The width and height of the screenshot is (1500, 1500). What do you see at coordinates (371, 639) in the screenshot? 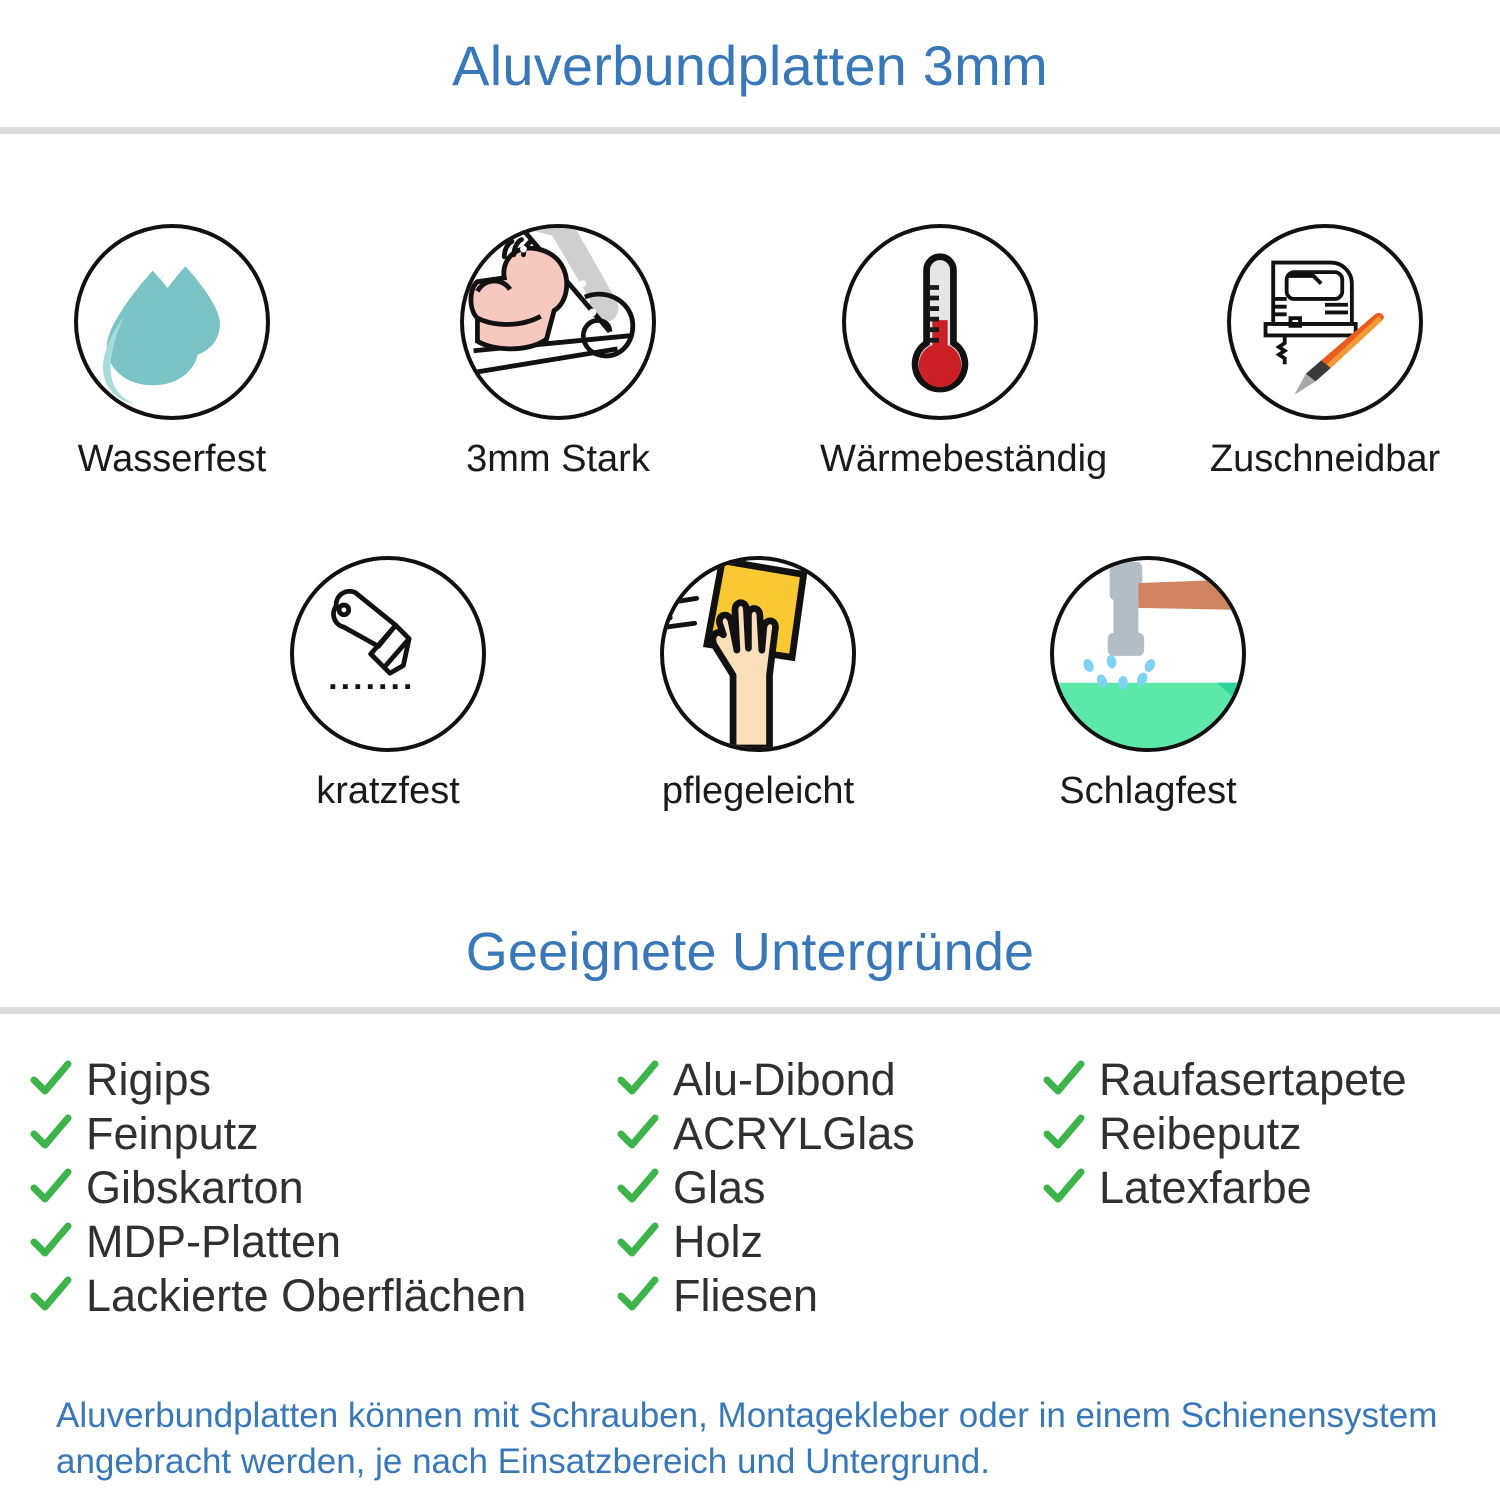
I see `scraper-knife-icon` at bounding box center [371, 639].